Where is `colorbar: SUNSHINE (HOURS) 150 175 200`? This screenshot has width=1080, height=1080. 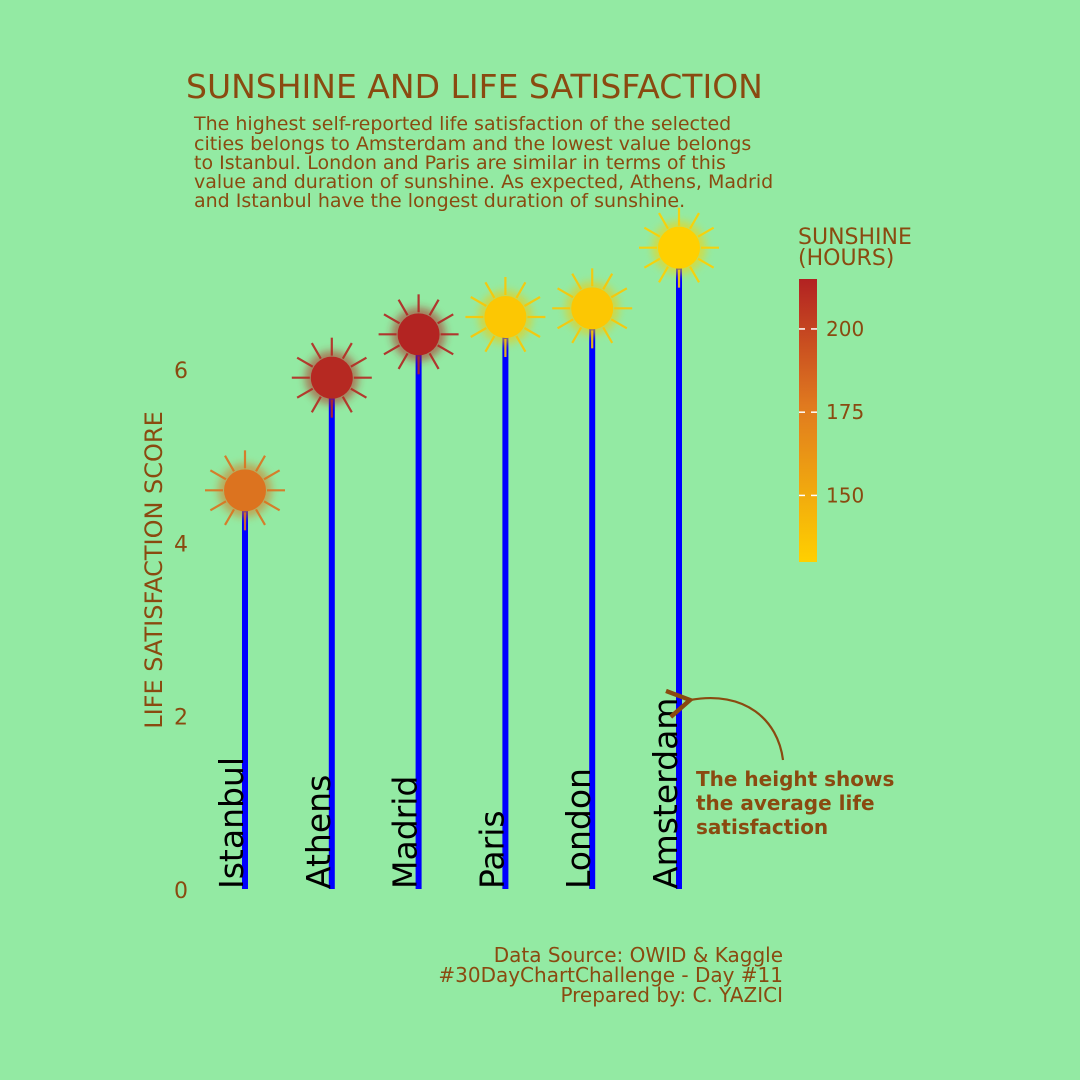 colorbar: SUNSHINE (HOURS) 150 175 200 is located at coordinates (855, 393).